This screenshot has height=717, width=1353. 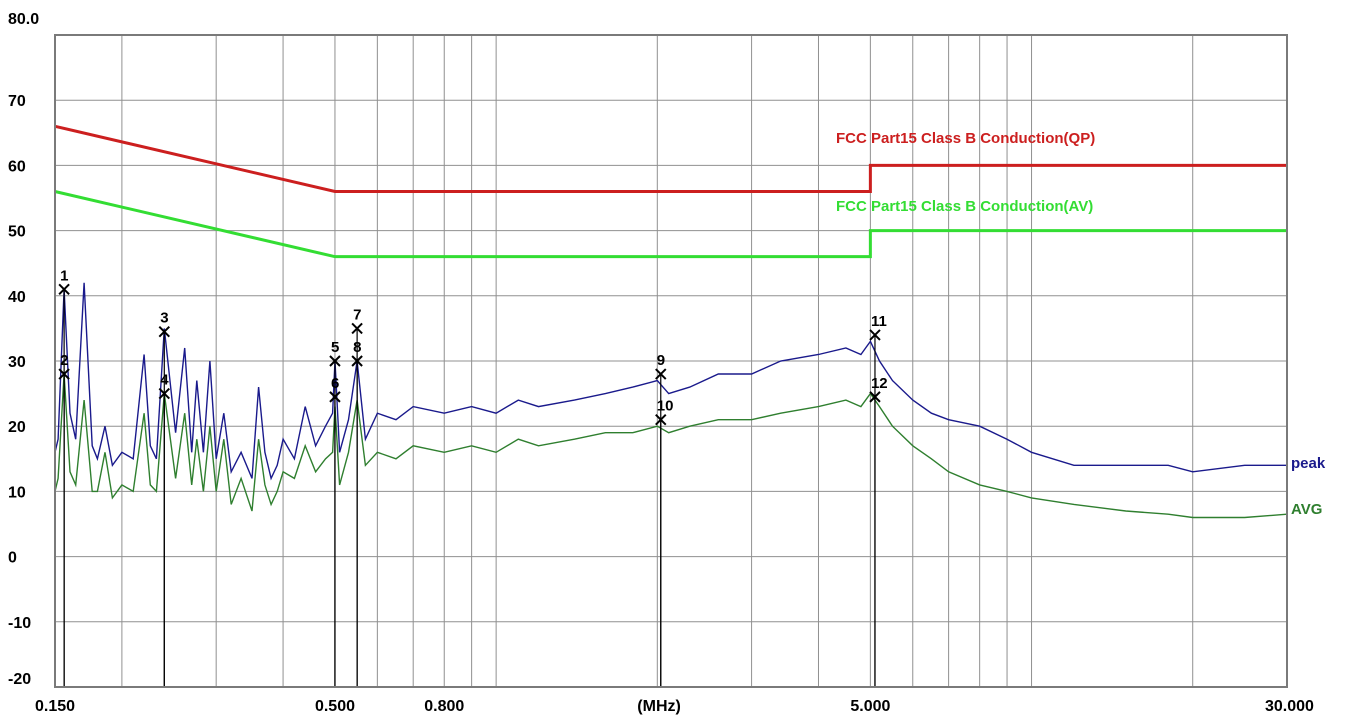 I want to click on marker-label: 3, so click(x=164, y=318).